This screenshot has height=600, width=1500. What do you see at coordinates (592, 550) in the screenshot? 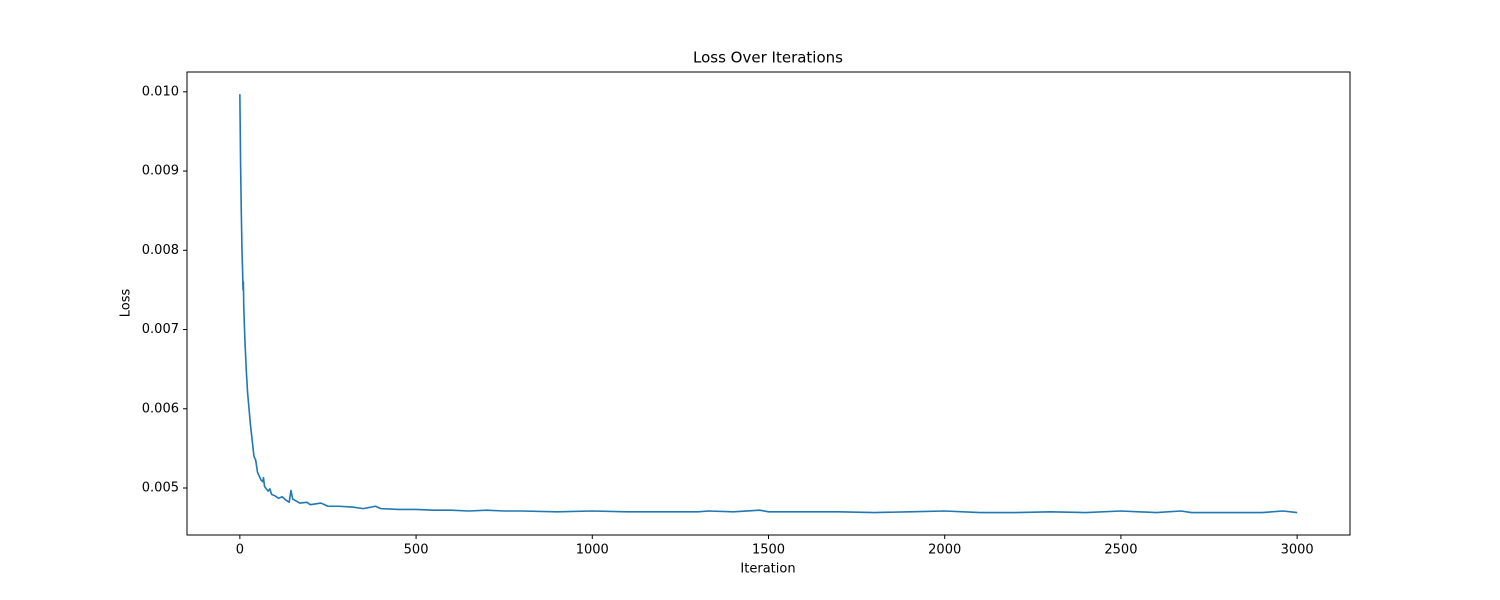
I see `x-tick-label: 1000` at bounding box center [592, 550].